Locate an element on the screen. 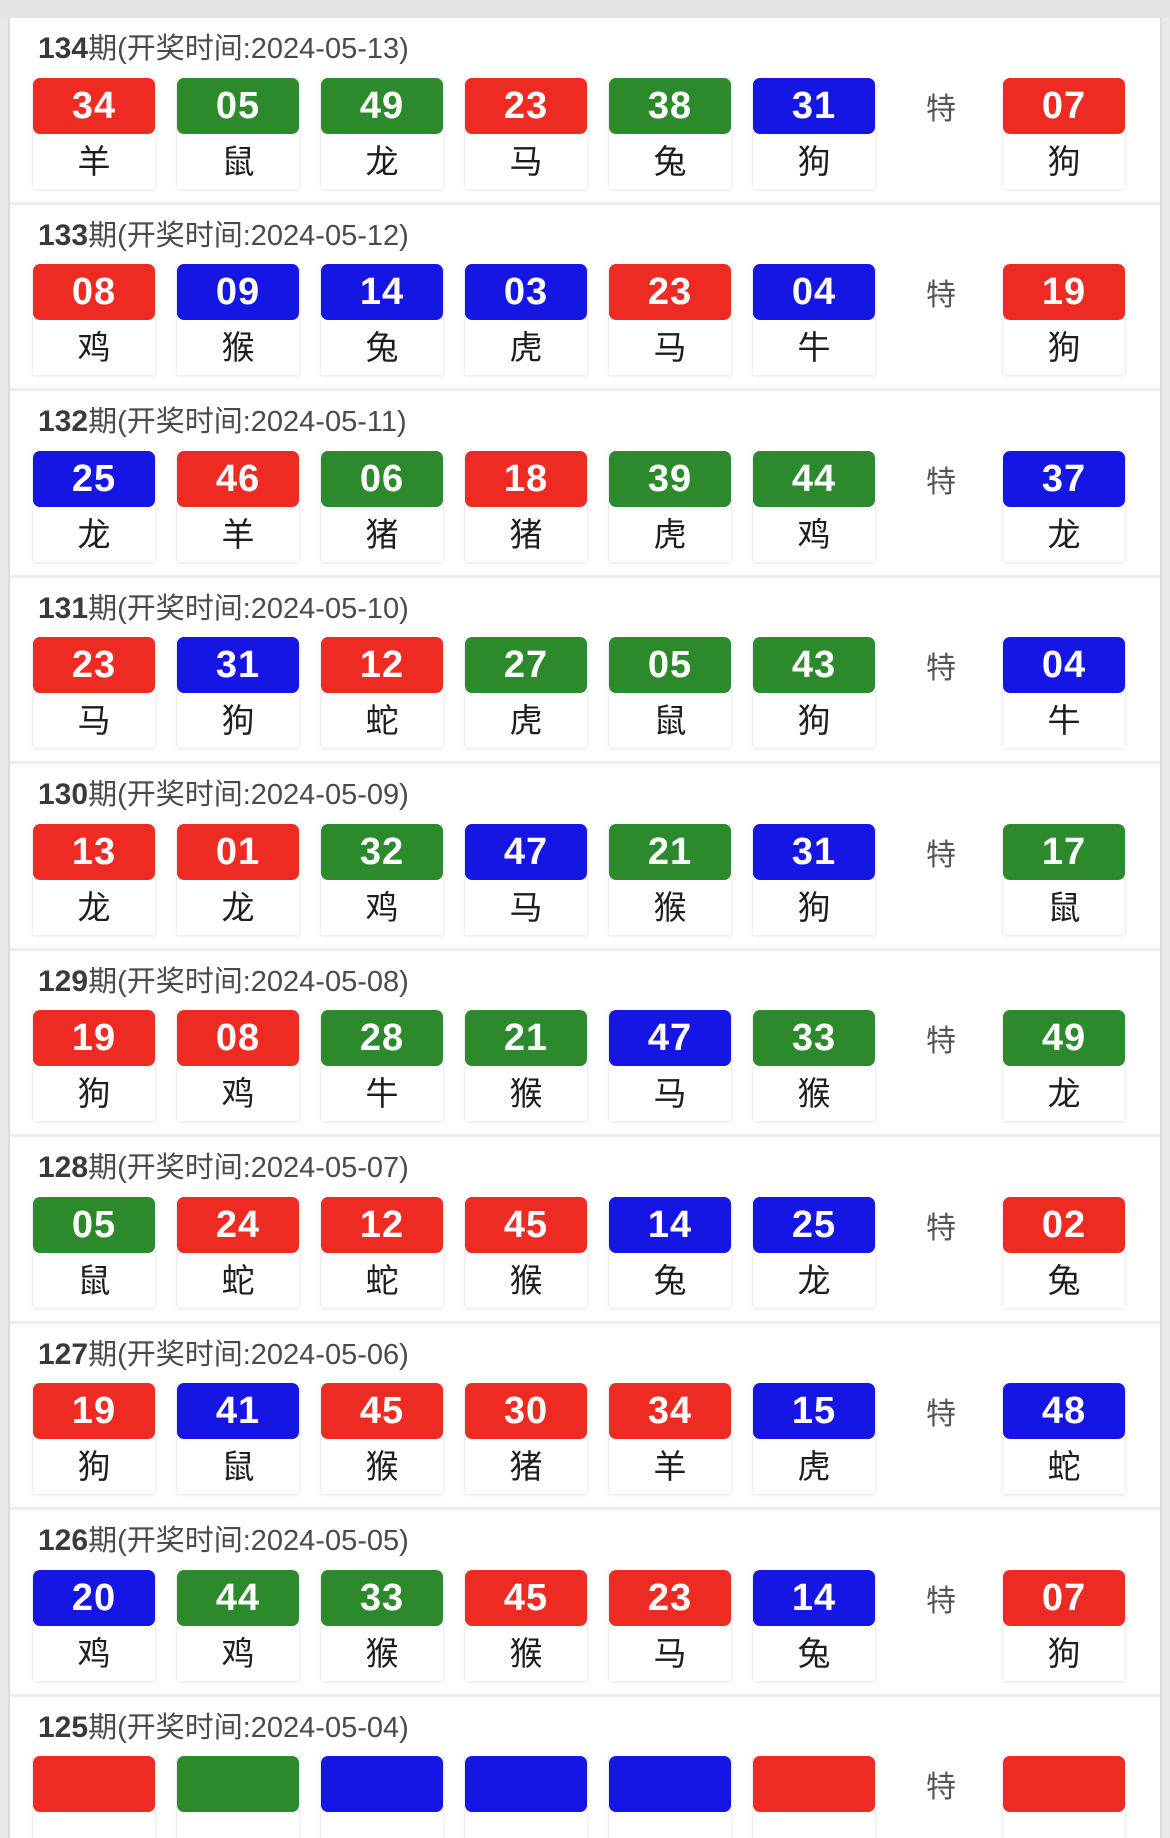  special-ball-number: 37 is located at coordinates (1064, 478).